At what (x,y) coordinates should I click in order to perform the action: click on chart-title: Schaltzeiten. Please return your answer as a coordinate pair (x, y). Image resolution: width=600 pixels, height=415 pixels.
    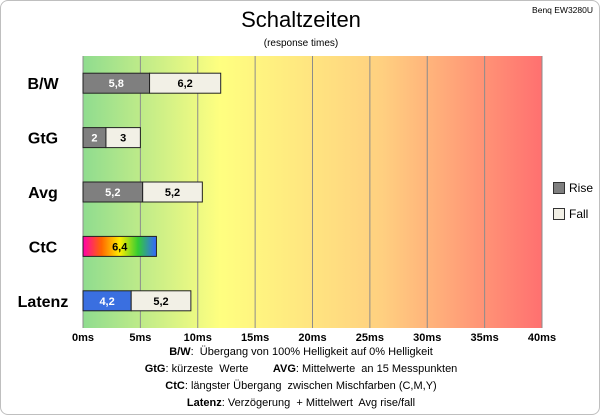
    Looking at the image, I should click on (301, 19).